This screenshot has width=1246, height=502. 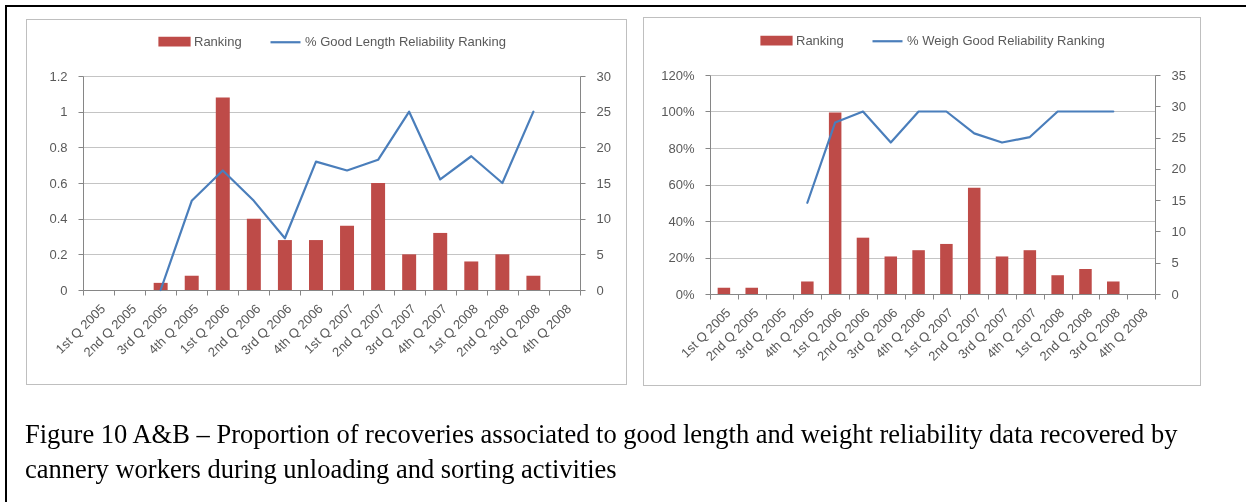 What do you see at coordinates (58, 183) in the screenshot?
I see `y-tick-label: 0.6` at bounding box center [58, 183].